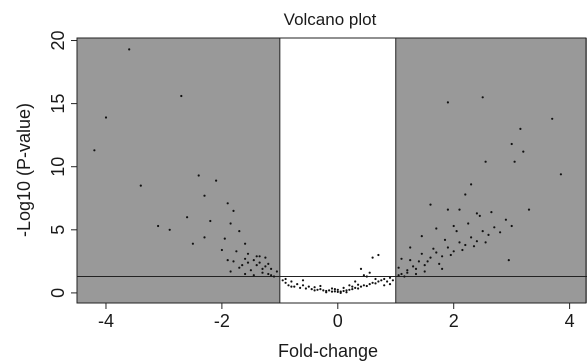 This screenshot has height=363, width=587. What do you see at coordinates (58, 41) in the screenshot?
I see `y-tick-label: 20` at bounding box center [58, 41].